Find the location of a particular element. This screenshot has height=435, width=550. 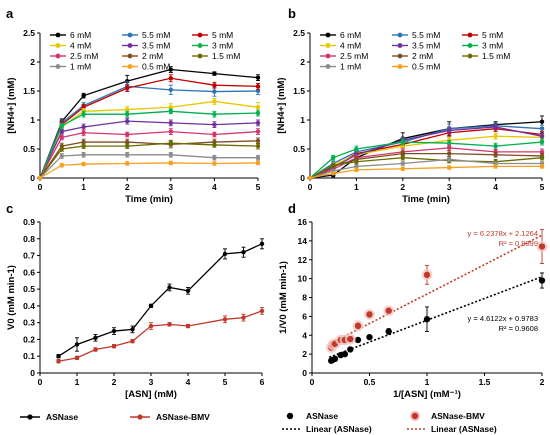

legend-label: ASNase is located at coordinates (62, 417).